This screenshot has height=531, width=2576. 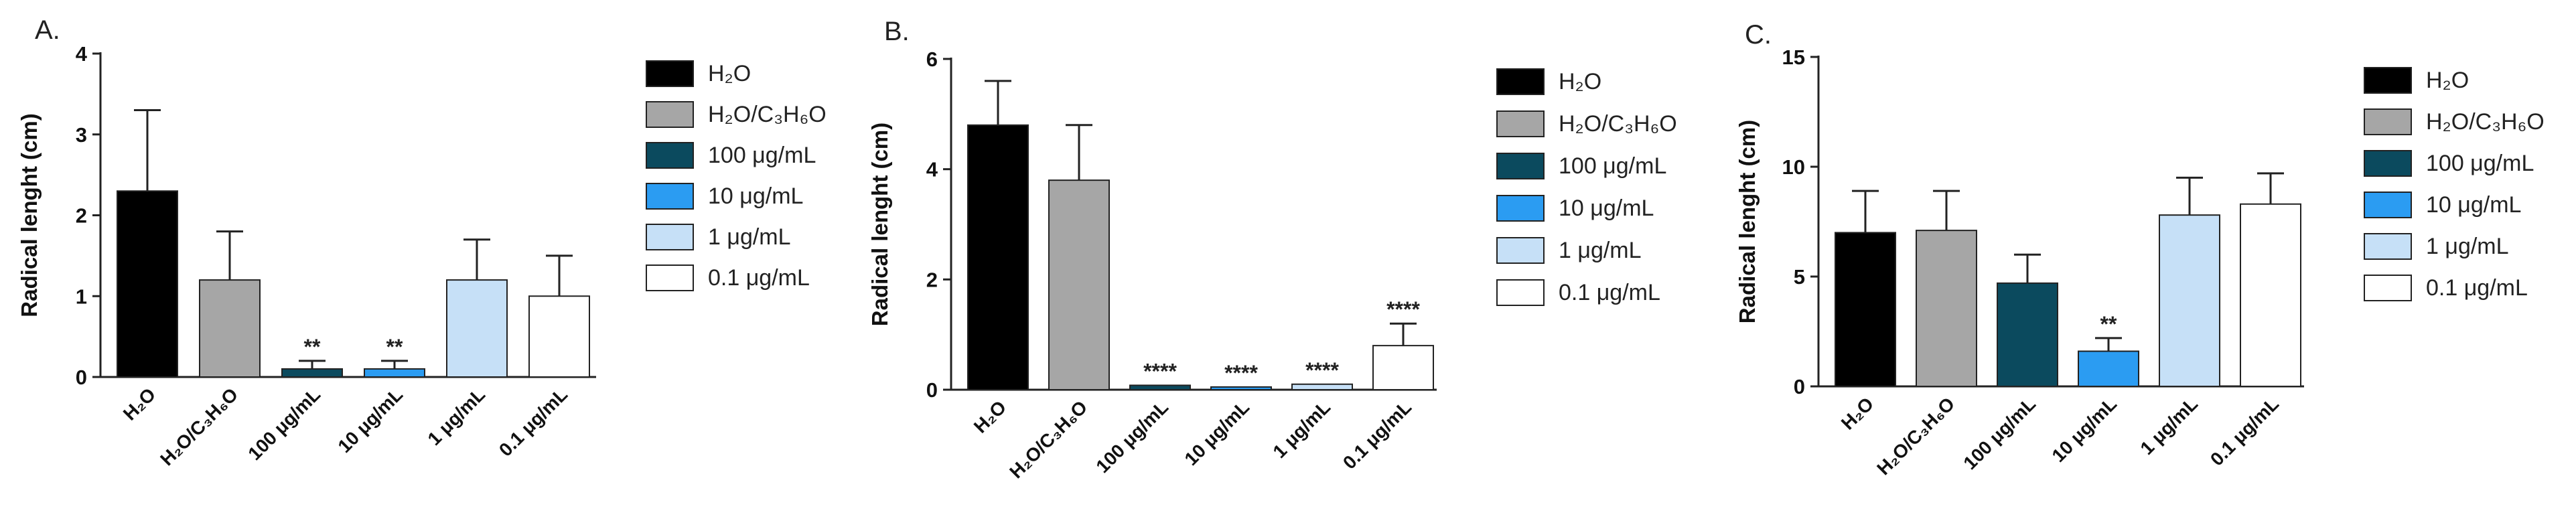 I want to click on y-tick-label: 10, so click(x=1793, y=167).